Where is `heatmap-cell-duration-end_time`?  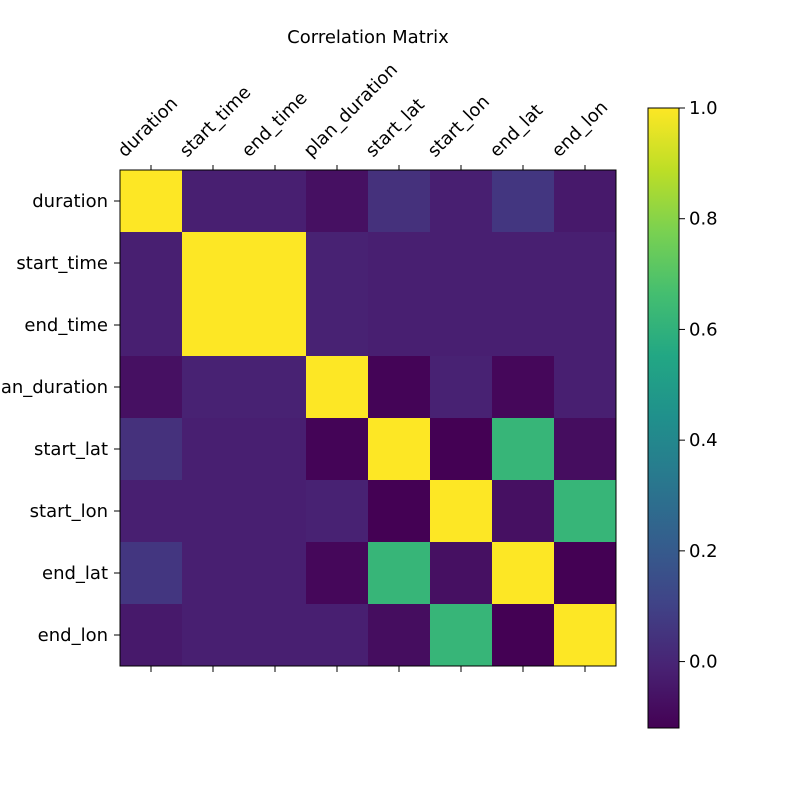 heatmap-cell-duration-end_time is located at coordinates (275, 201).